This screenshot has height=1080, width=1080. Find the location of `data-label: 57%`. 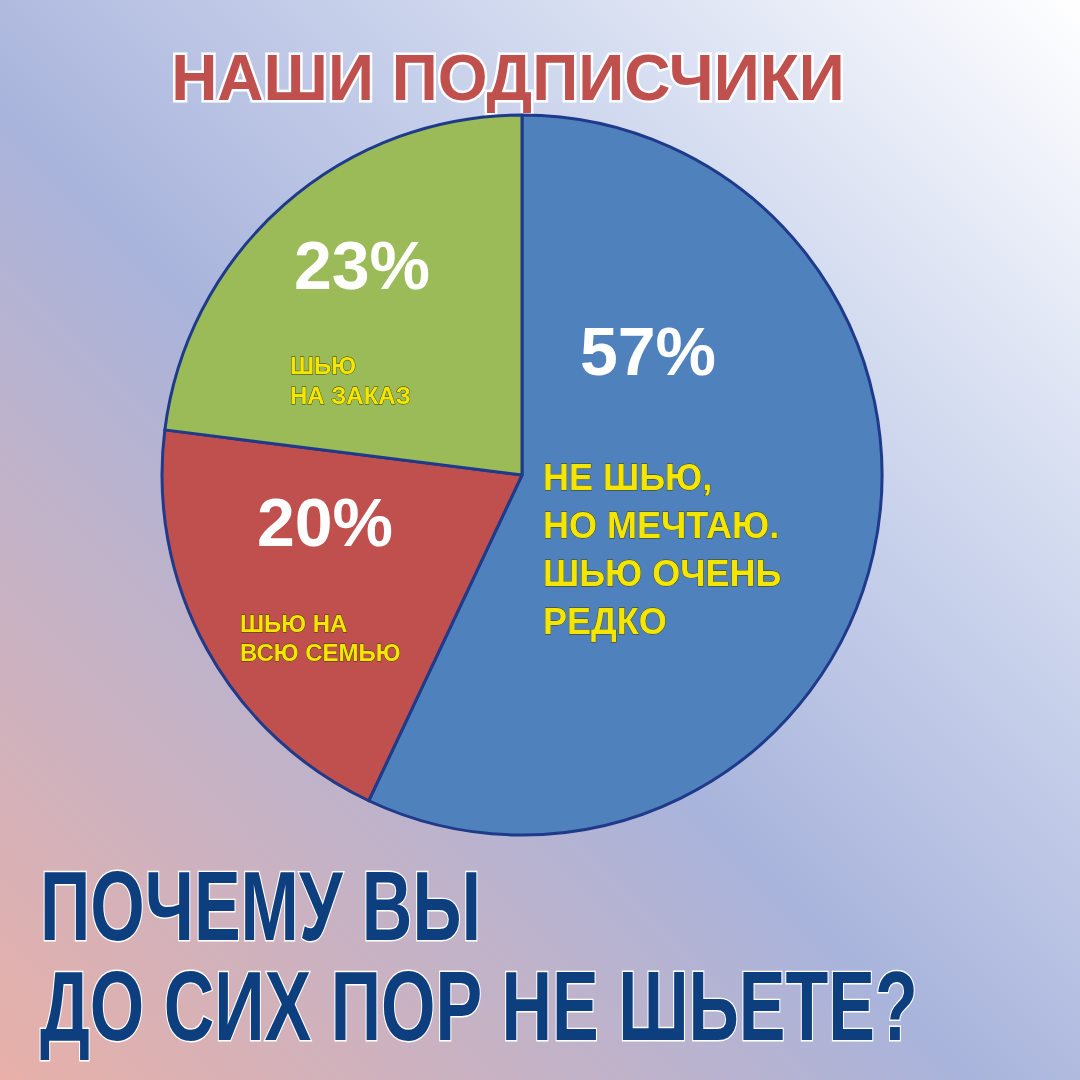

data-label: 57% is located at coordinates (648, 351).